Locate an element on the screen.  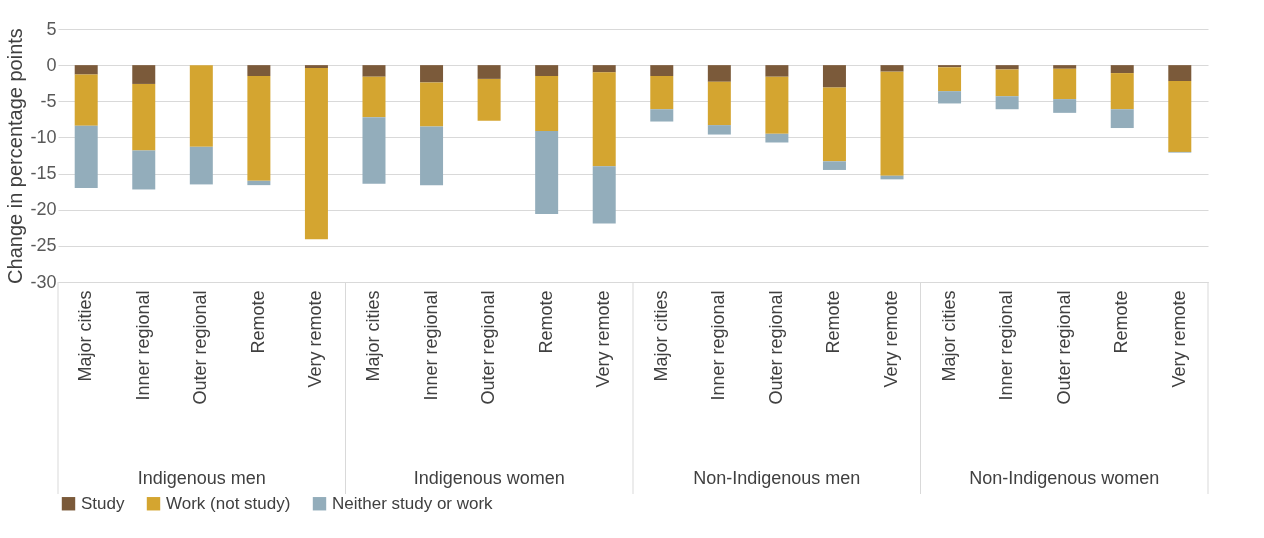
text: Indigenous men is located at coordinates (201, 478).